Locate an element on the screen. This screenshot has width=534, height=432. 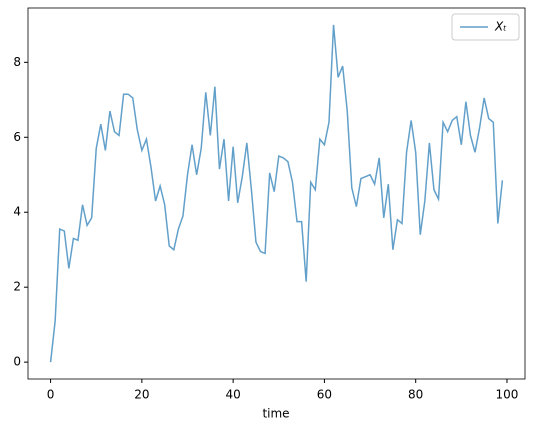
y-tick-label: 0 is located at coordinates (17, 362).